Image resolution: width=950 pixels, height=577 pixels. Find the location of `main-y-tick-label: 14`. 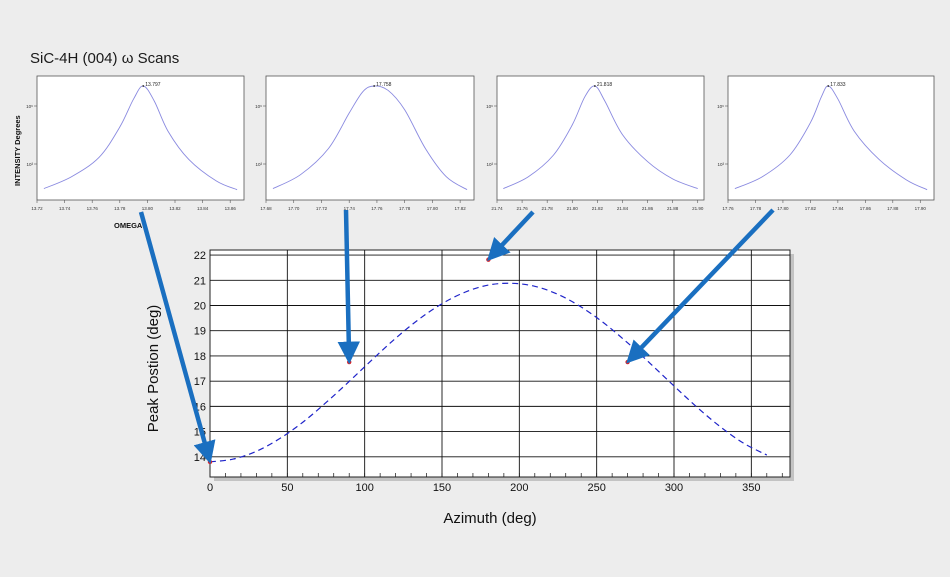

main-y-tick-label: 14 is located at coordinates (200, 458).